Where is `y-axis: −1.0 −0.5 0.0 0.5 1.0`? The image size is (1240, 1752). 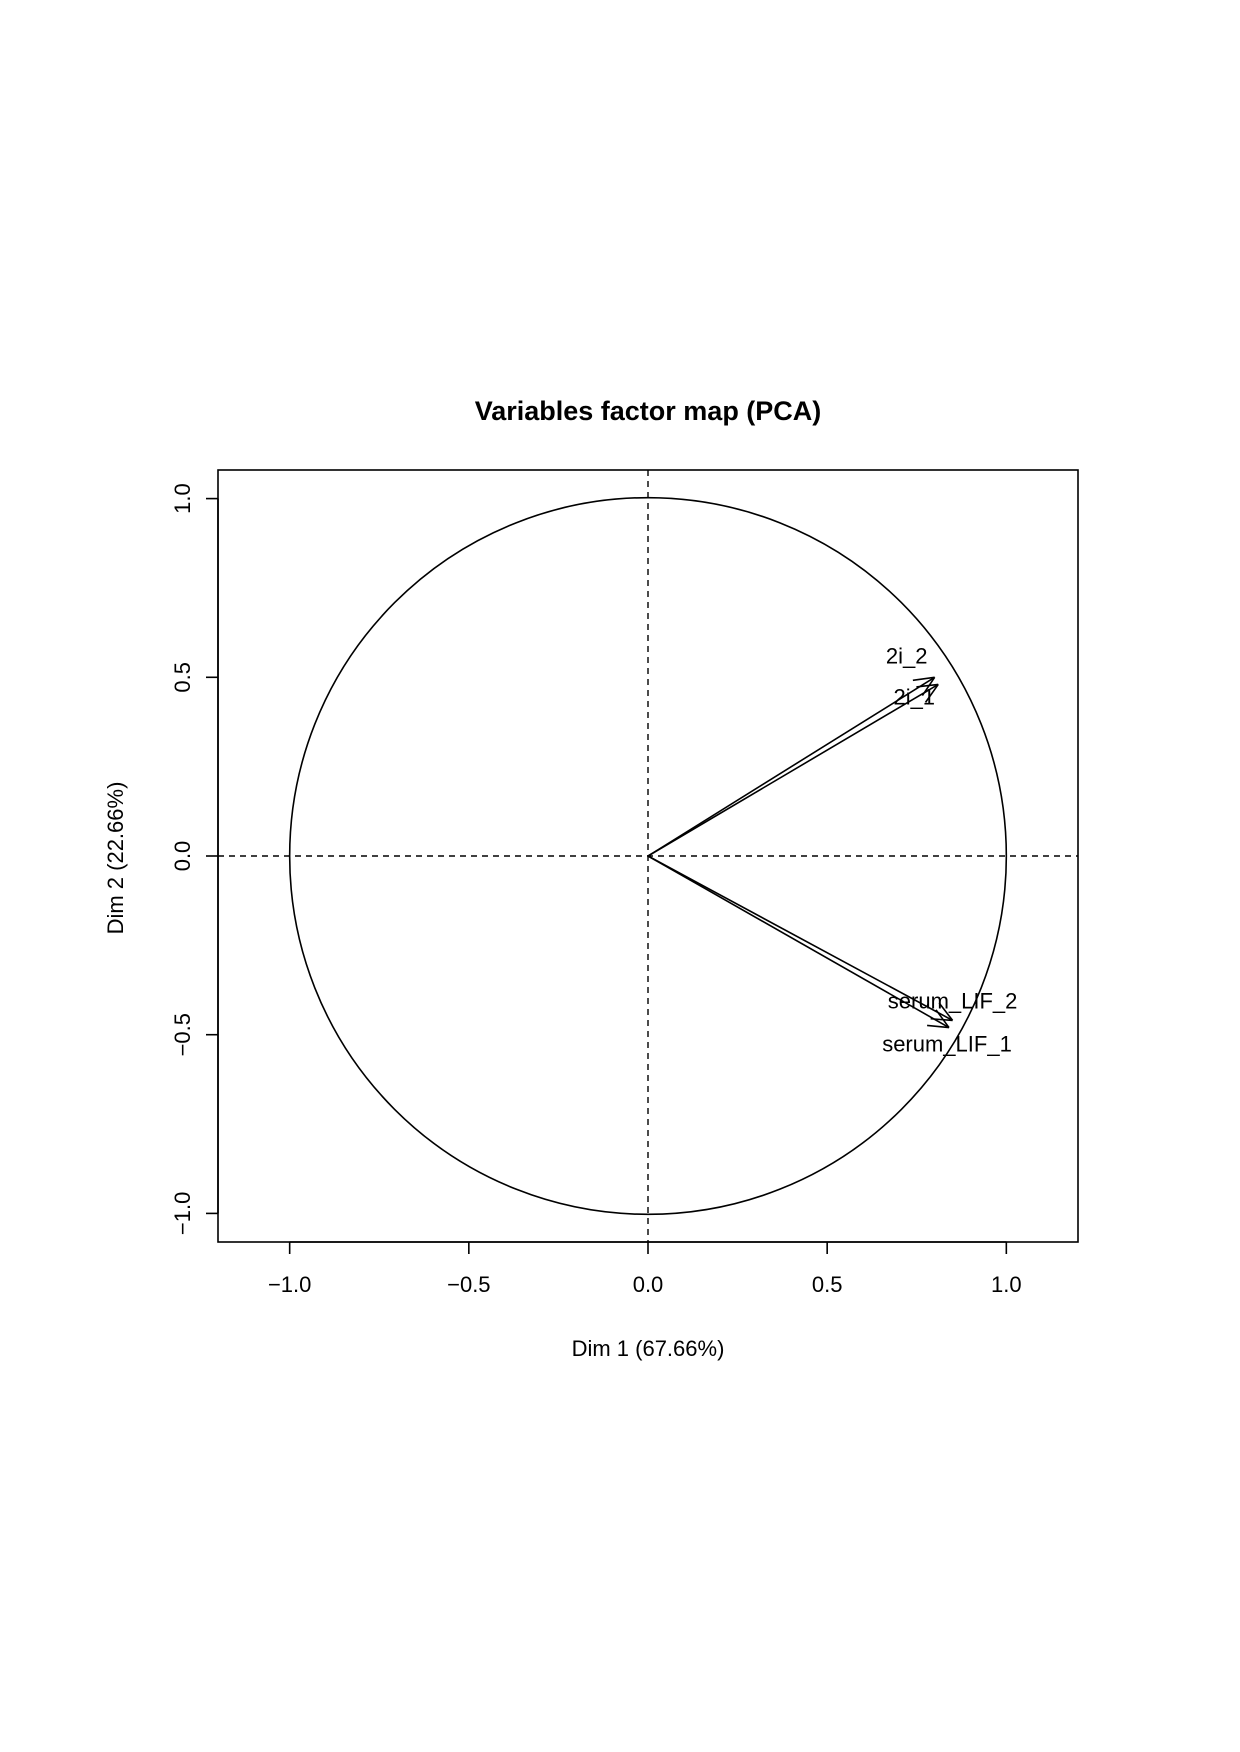 y-axis: −1.0 −0.5 0.0 0.5 1.0 is located at coordinates (194, 859).